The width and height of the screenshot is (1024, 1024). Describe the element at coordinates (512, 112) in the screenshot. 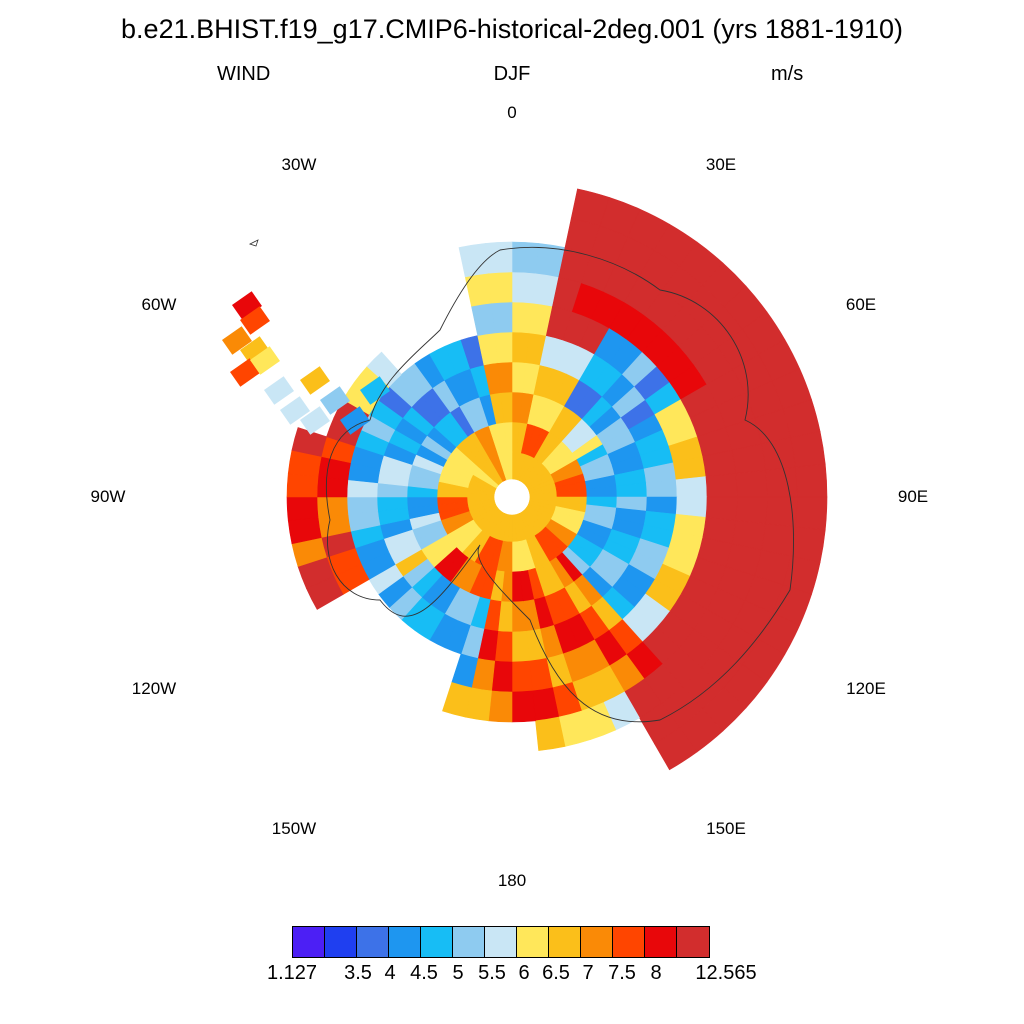

I see `lon-label-0: 0` at that location.